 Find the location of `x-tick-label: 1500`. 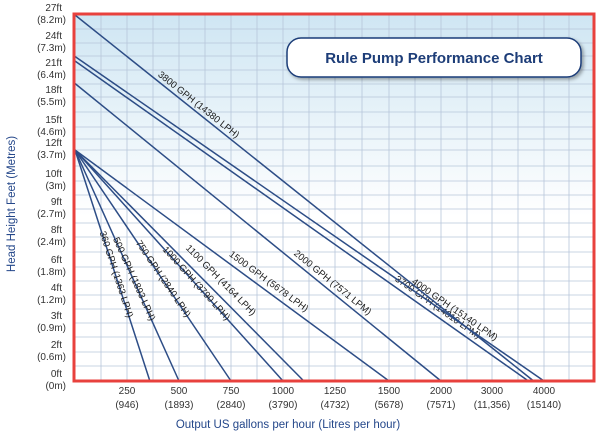

x-tick-label: 1500 is located at coordinates (389, 391).